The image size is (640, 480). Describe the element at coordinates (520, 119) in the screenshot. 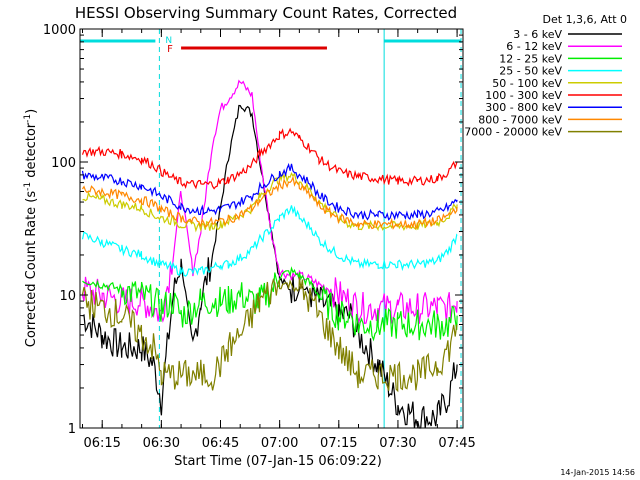

I see `legend-label: 800 - 7000 keV` at that location.